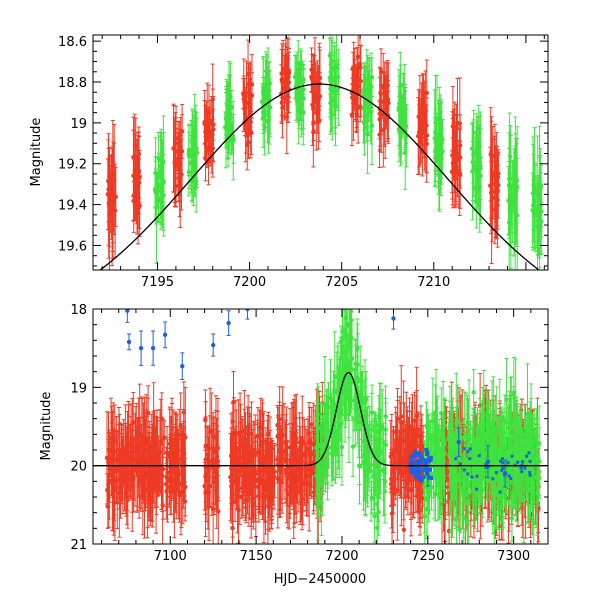 The image size is (600, 600). What do you see at coordinates (341, 282) in the screenshot?
I see `x-tick-label: 7205` at bounding box center [341, 282].